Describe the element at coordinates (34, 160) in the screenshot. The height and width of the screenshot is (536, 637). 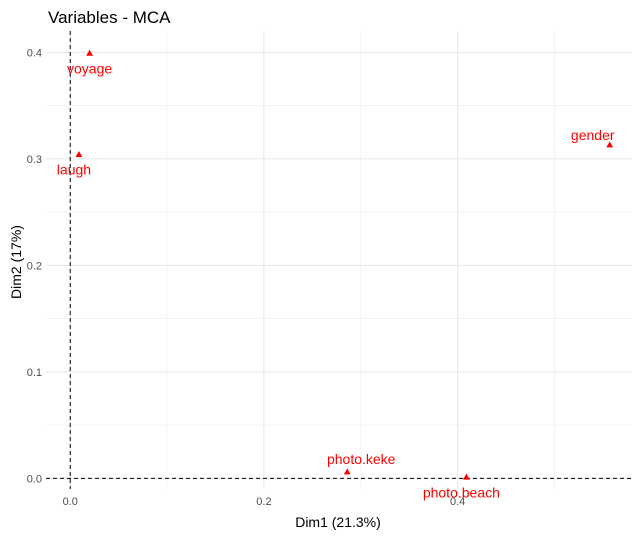
I see `y-tick-label: 0.3` at that location.